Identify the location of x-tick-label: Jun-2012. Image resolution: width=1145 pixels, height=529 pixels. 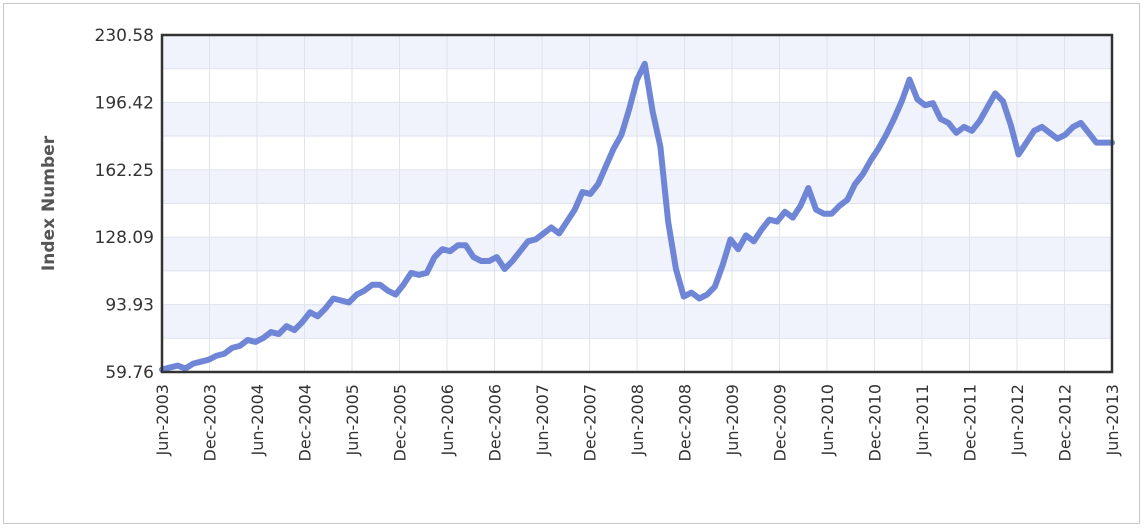
(1017, 420).